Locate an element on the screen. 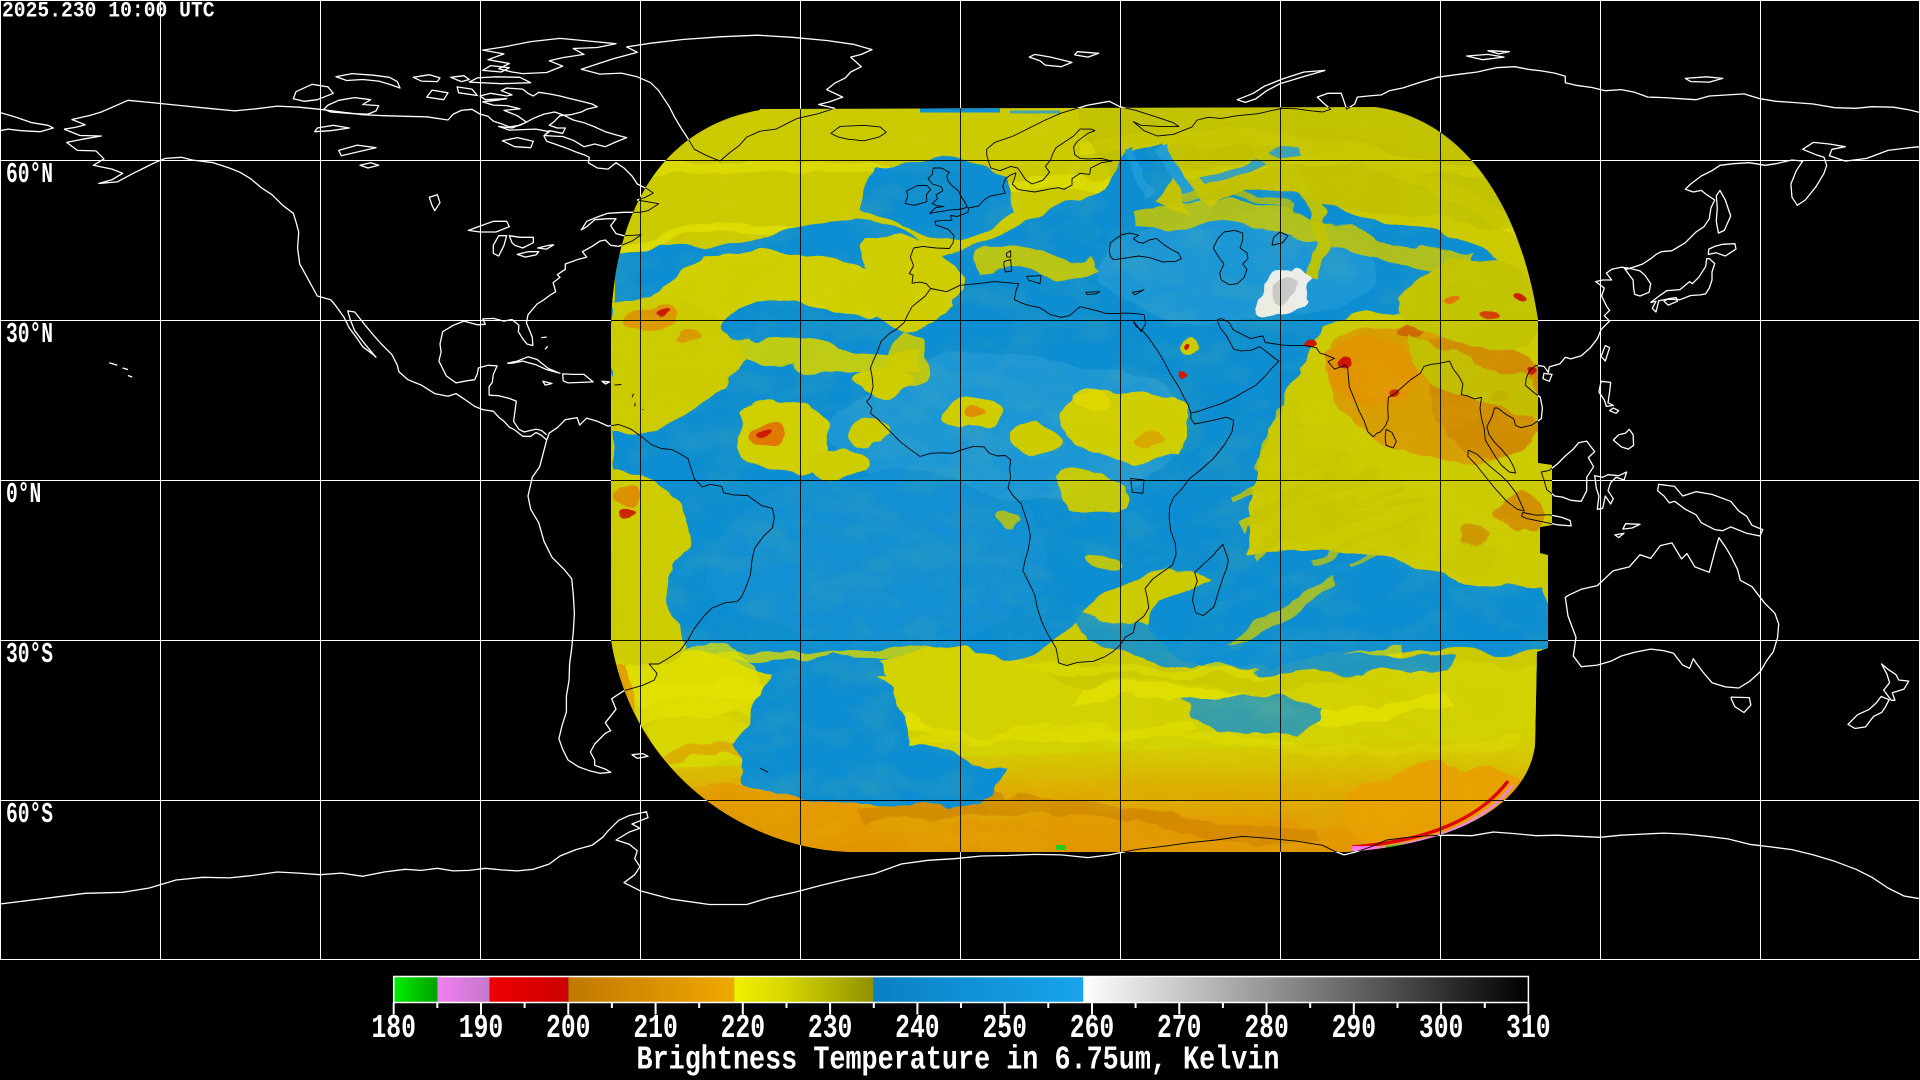 The height and width of the screenshot is (1080, 1920). svg-text:Brightness Temperature in 6.75: Brightness Temperature in 6.75um, Kelvin is located at coordinates (958, 1061).